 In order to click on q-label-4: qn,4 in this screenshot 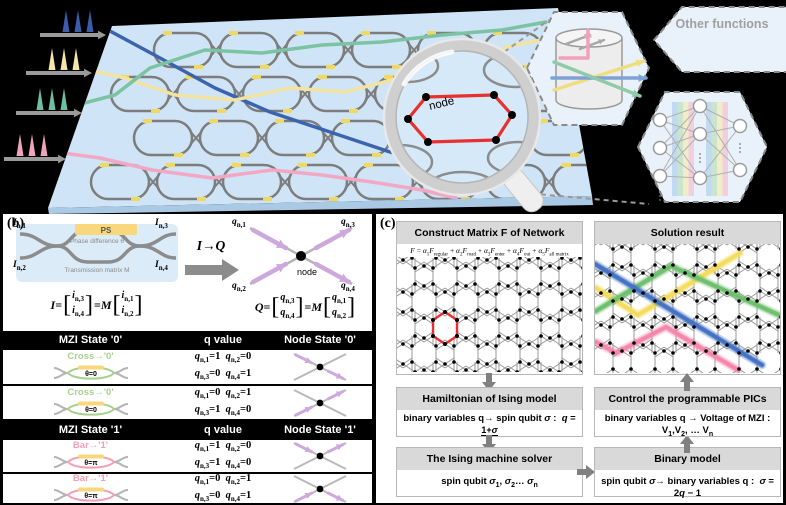, I will do `click(348, 287)`.